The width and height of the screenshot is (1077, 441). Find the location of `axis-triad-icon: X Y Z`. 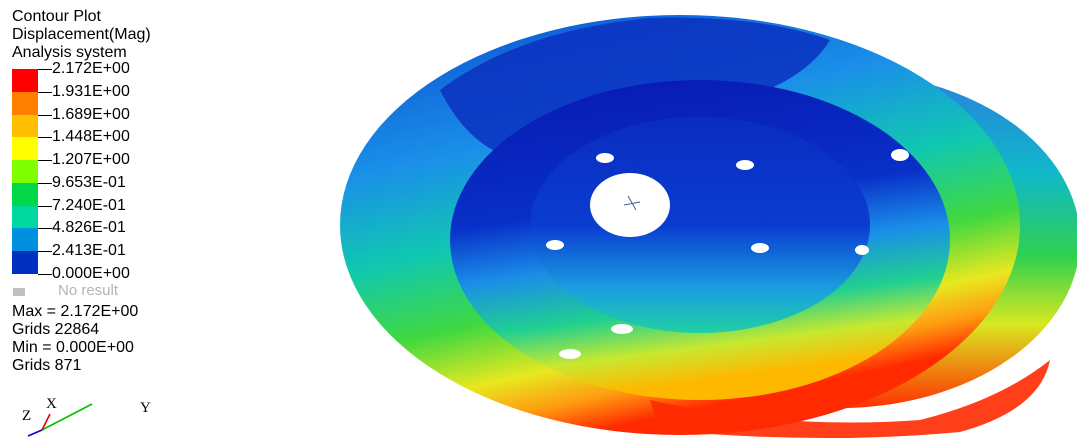

axis-triad-icon: X Y Z is located at coordinates (86, 416).